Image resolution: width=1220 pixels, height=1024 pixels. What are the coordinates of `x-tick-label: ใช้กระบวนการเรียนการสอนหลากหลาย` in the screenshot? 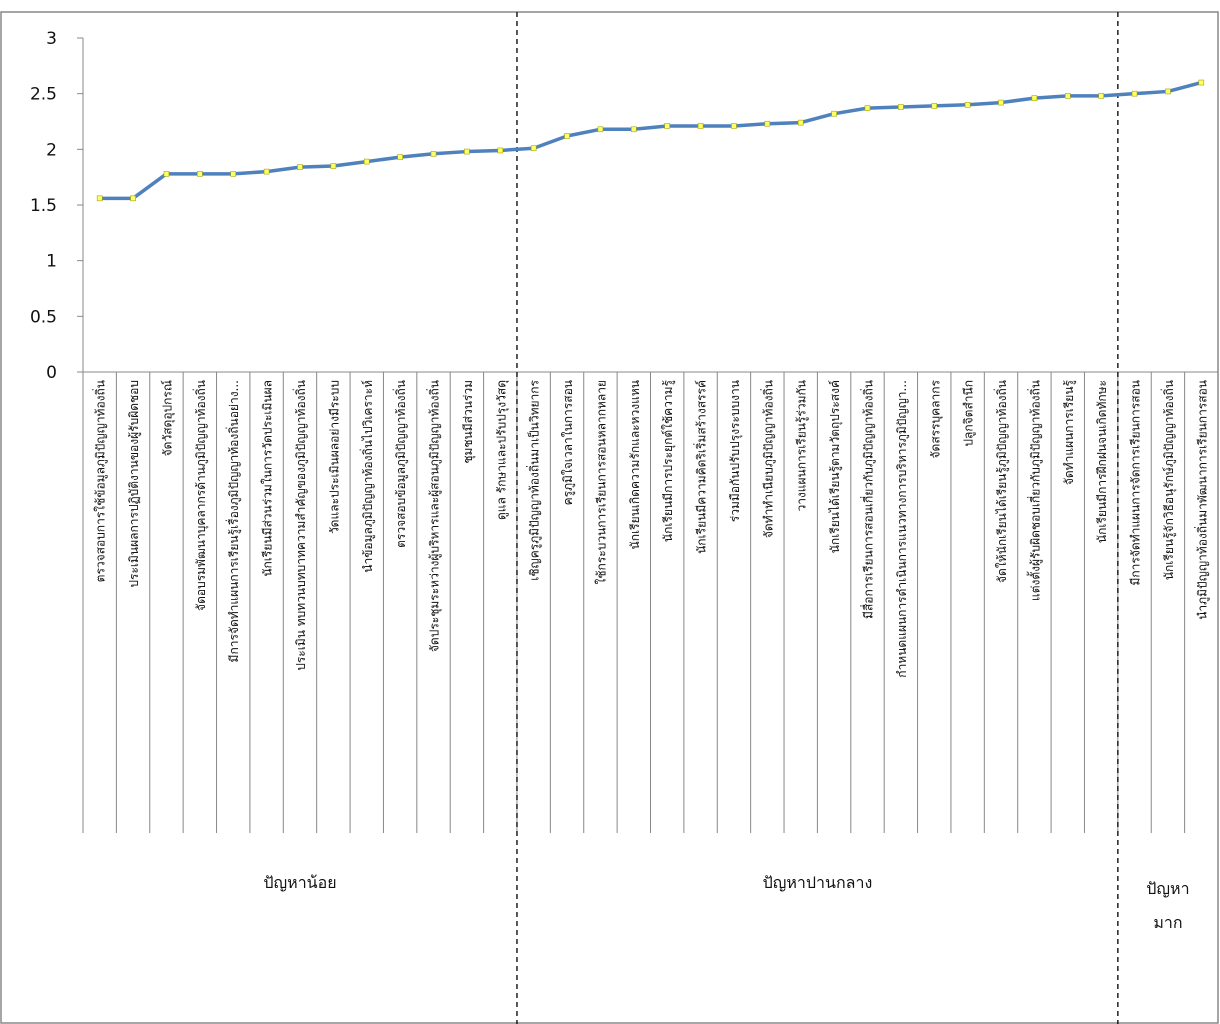 It's located at (601, 482).